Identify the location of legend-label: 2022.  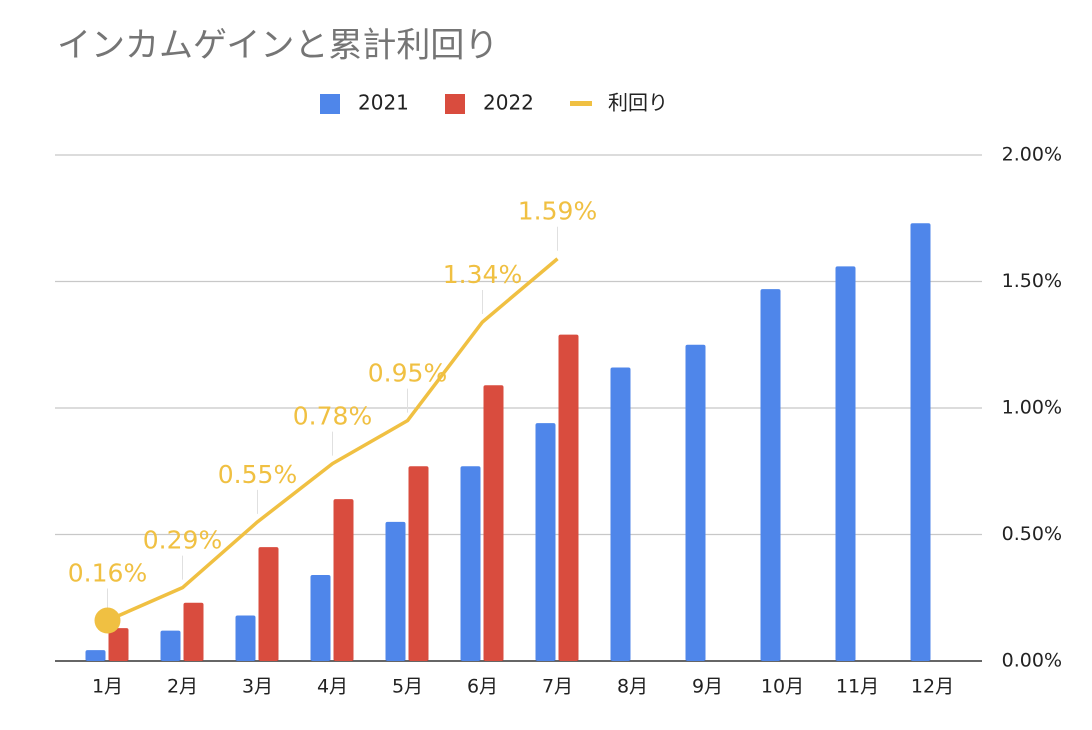
(508, 103).